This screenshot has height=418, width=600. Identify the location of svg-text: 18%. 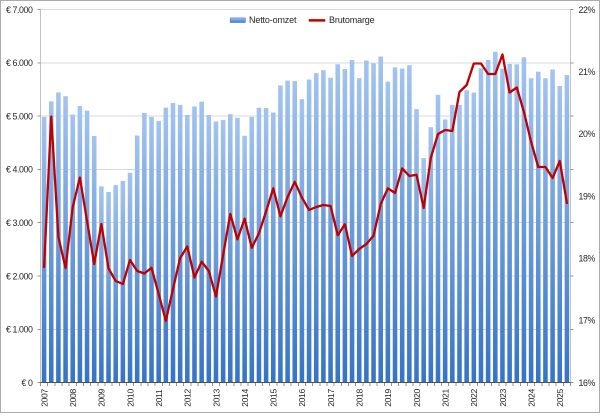
(587, 259).